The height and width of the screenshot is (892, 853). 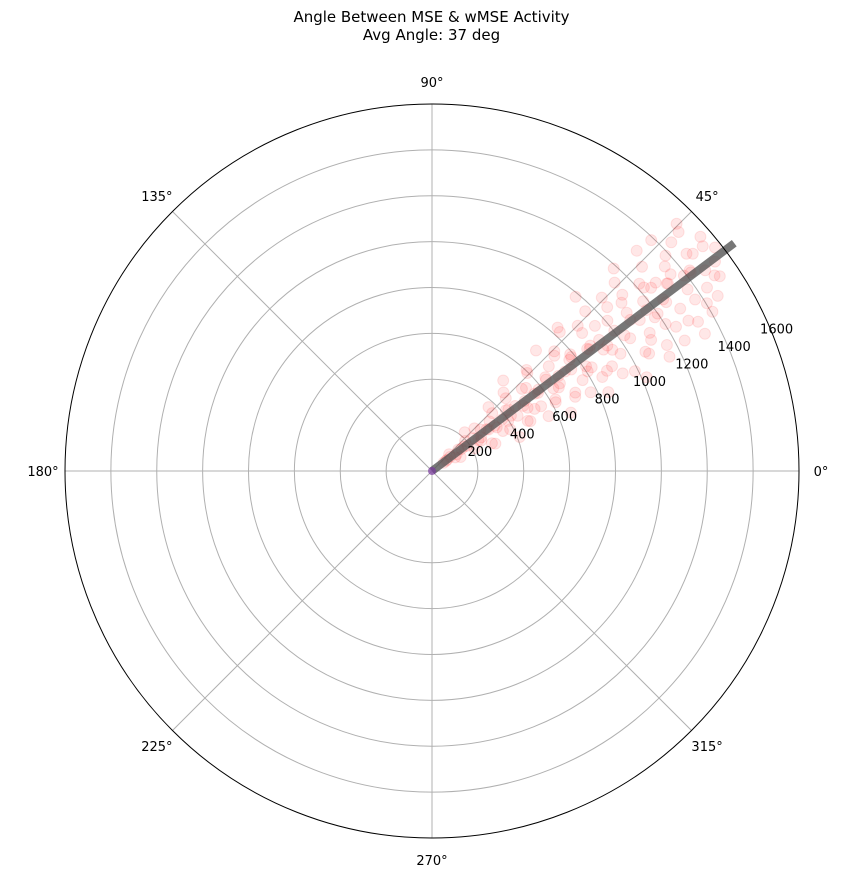 I want to click on theta-tick-label: 90°, so click(x=431, y=83).